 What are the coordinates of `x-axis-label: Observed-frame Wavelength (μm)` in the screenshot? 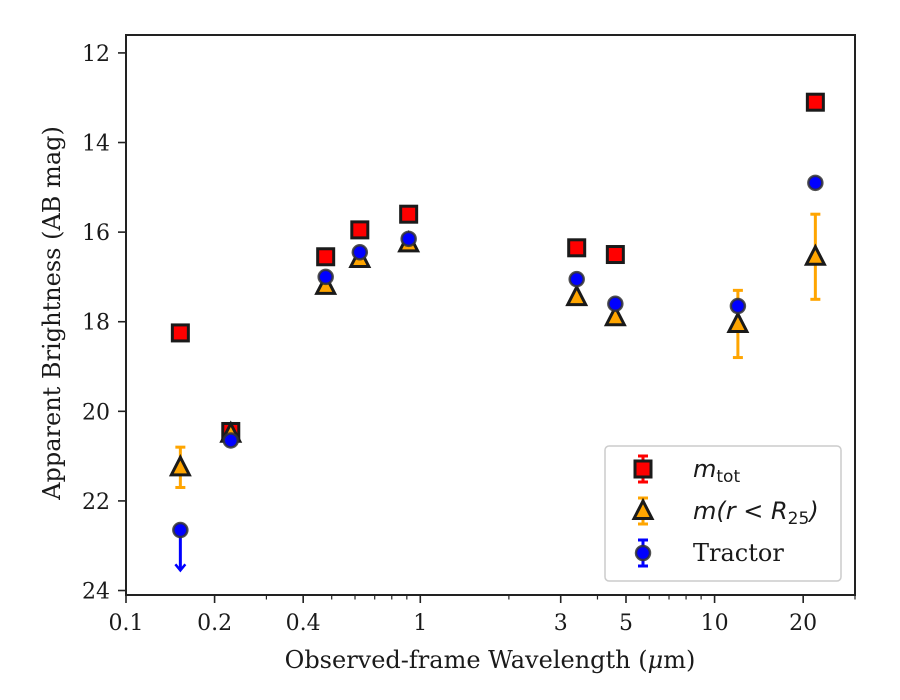 It's located at (490, 660).